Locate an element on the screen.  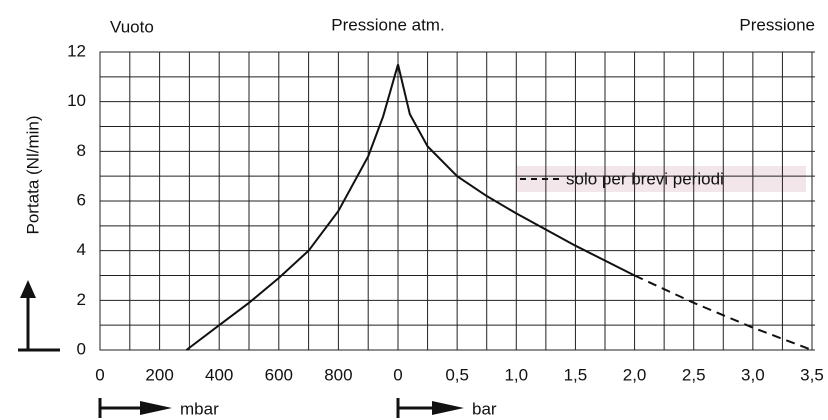
x-arrow is located at coordinates (281, 408).